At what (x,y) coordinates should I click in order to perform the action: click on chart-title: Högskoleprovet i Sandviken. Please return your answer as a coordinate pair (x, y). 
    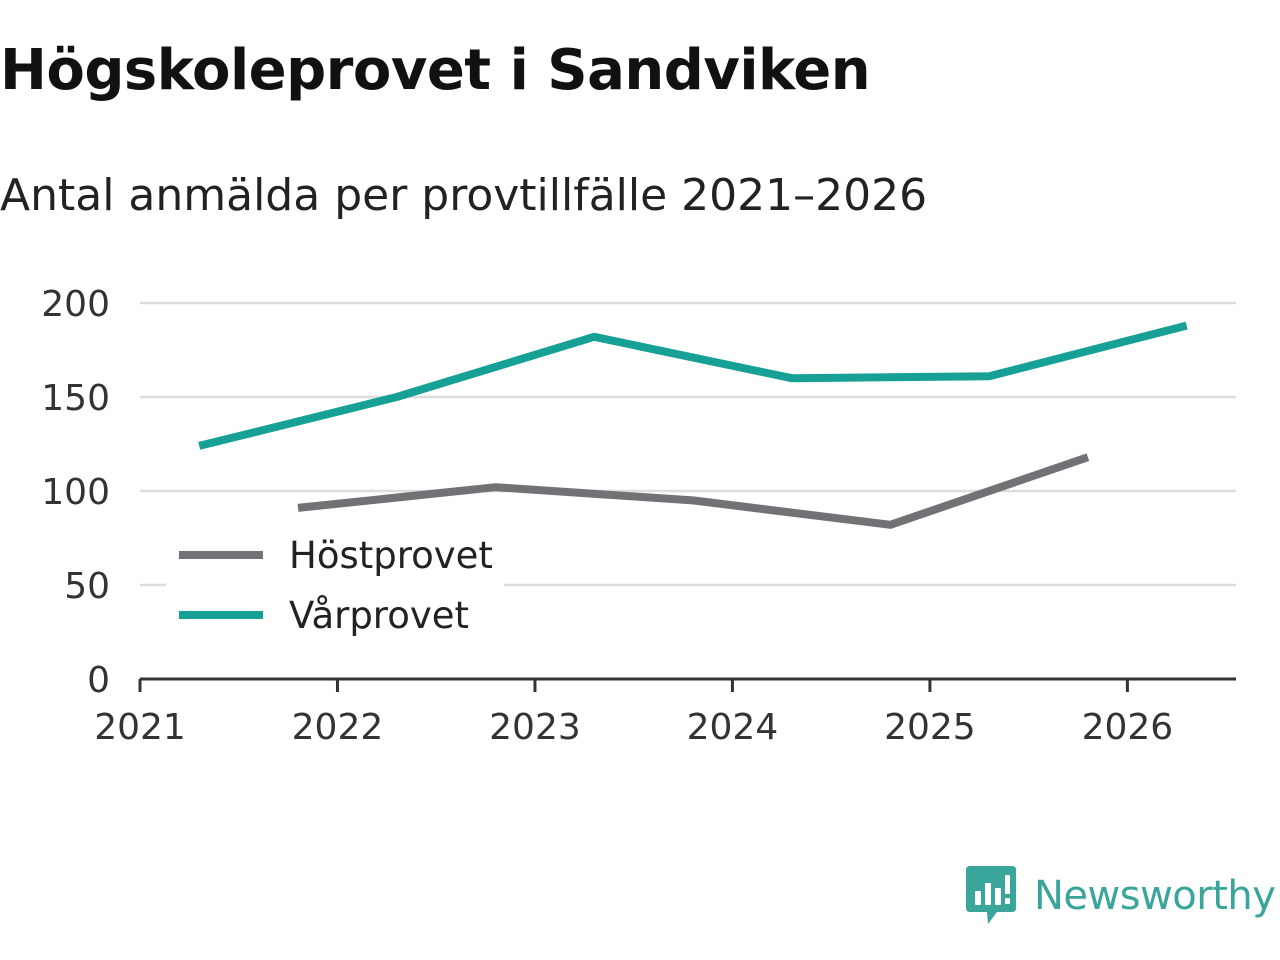
    Looking at the image, I should click on (435, 70).